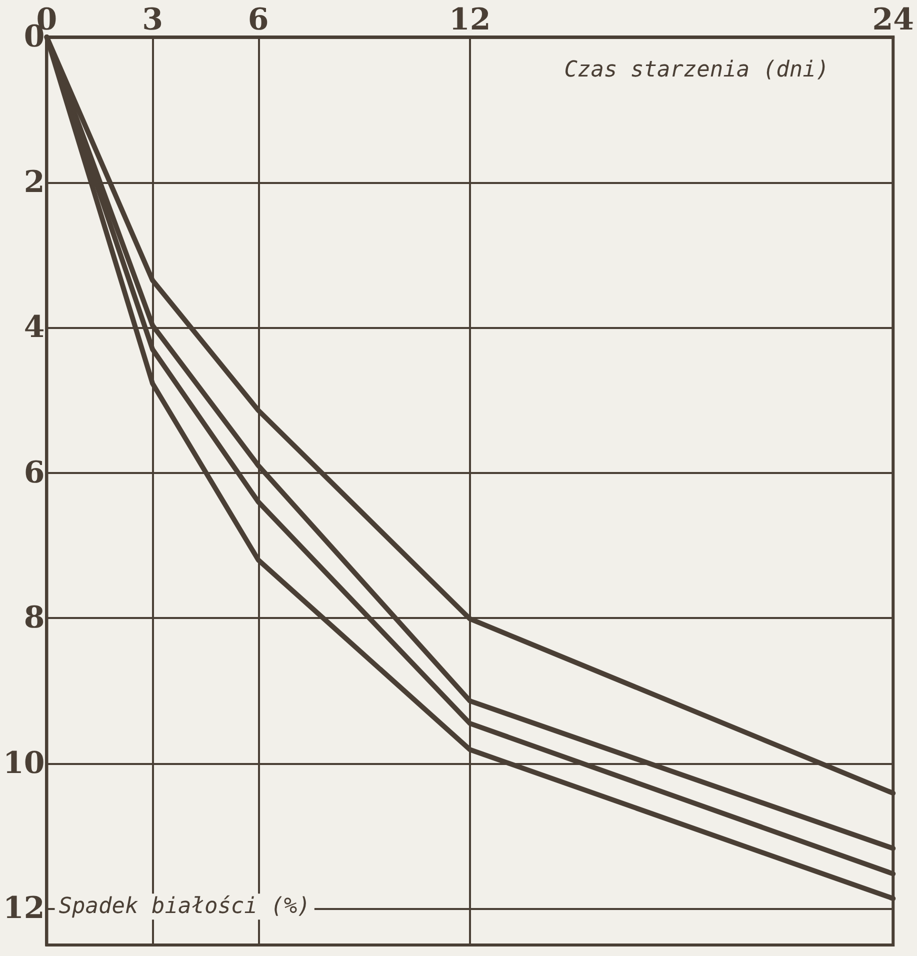 The width and height of the screenshot is (917, 956). I want to click on x-tick-label: 6, so click(258, 20).